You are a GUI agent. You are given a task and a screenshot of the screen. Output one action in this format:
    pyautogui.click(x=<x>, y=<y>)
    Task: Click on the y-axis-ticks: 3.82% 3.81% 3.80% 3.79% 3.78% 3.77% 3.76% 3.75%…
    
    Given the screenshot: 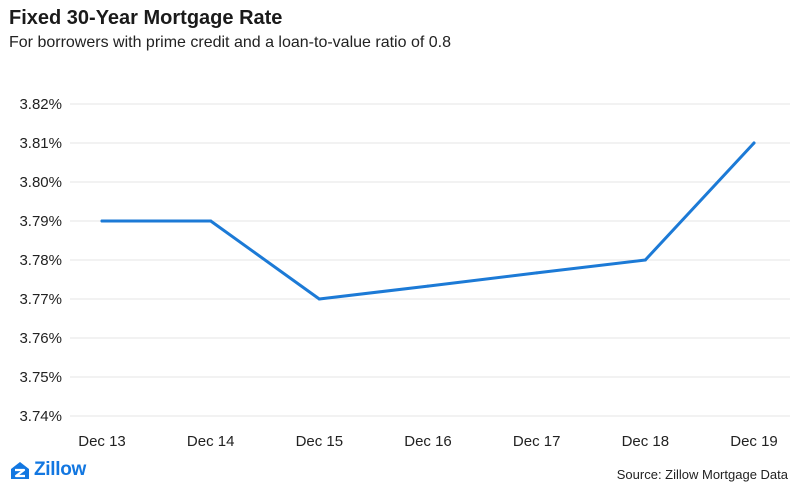 What is the action you would take?
    pyautogui.click(x=40, y=260)
    